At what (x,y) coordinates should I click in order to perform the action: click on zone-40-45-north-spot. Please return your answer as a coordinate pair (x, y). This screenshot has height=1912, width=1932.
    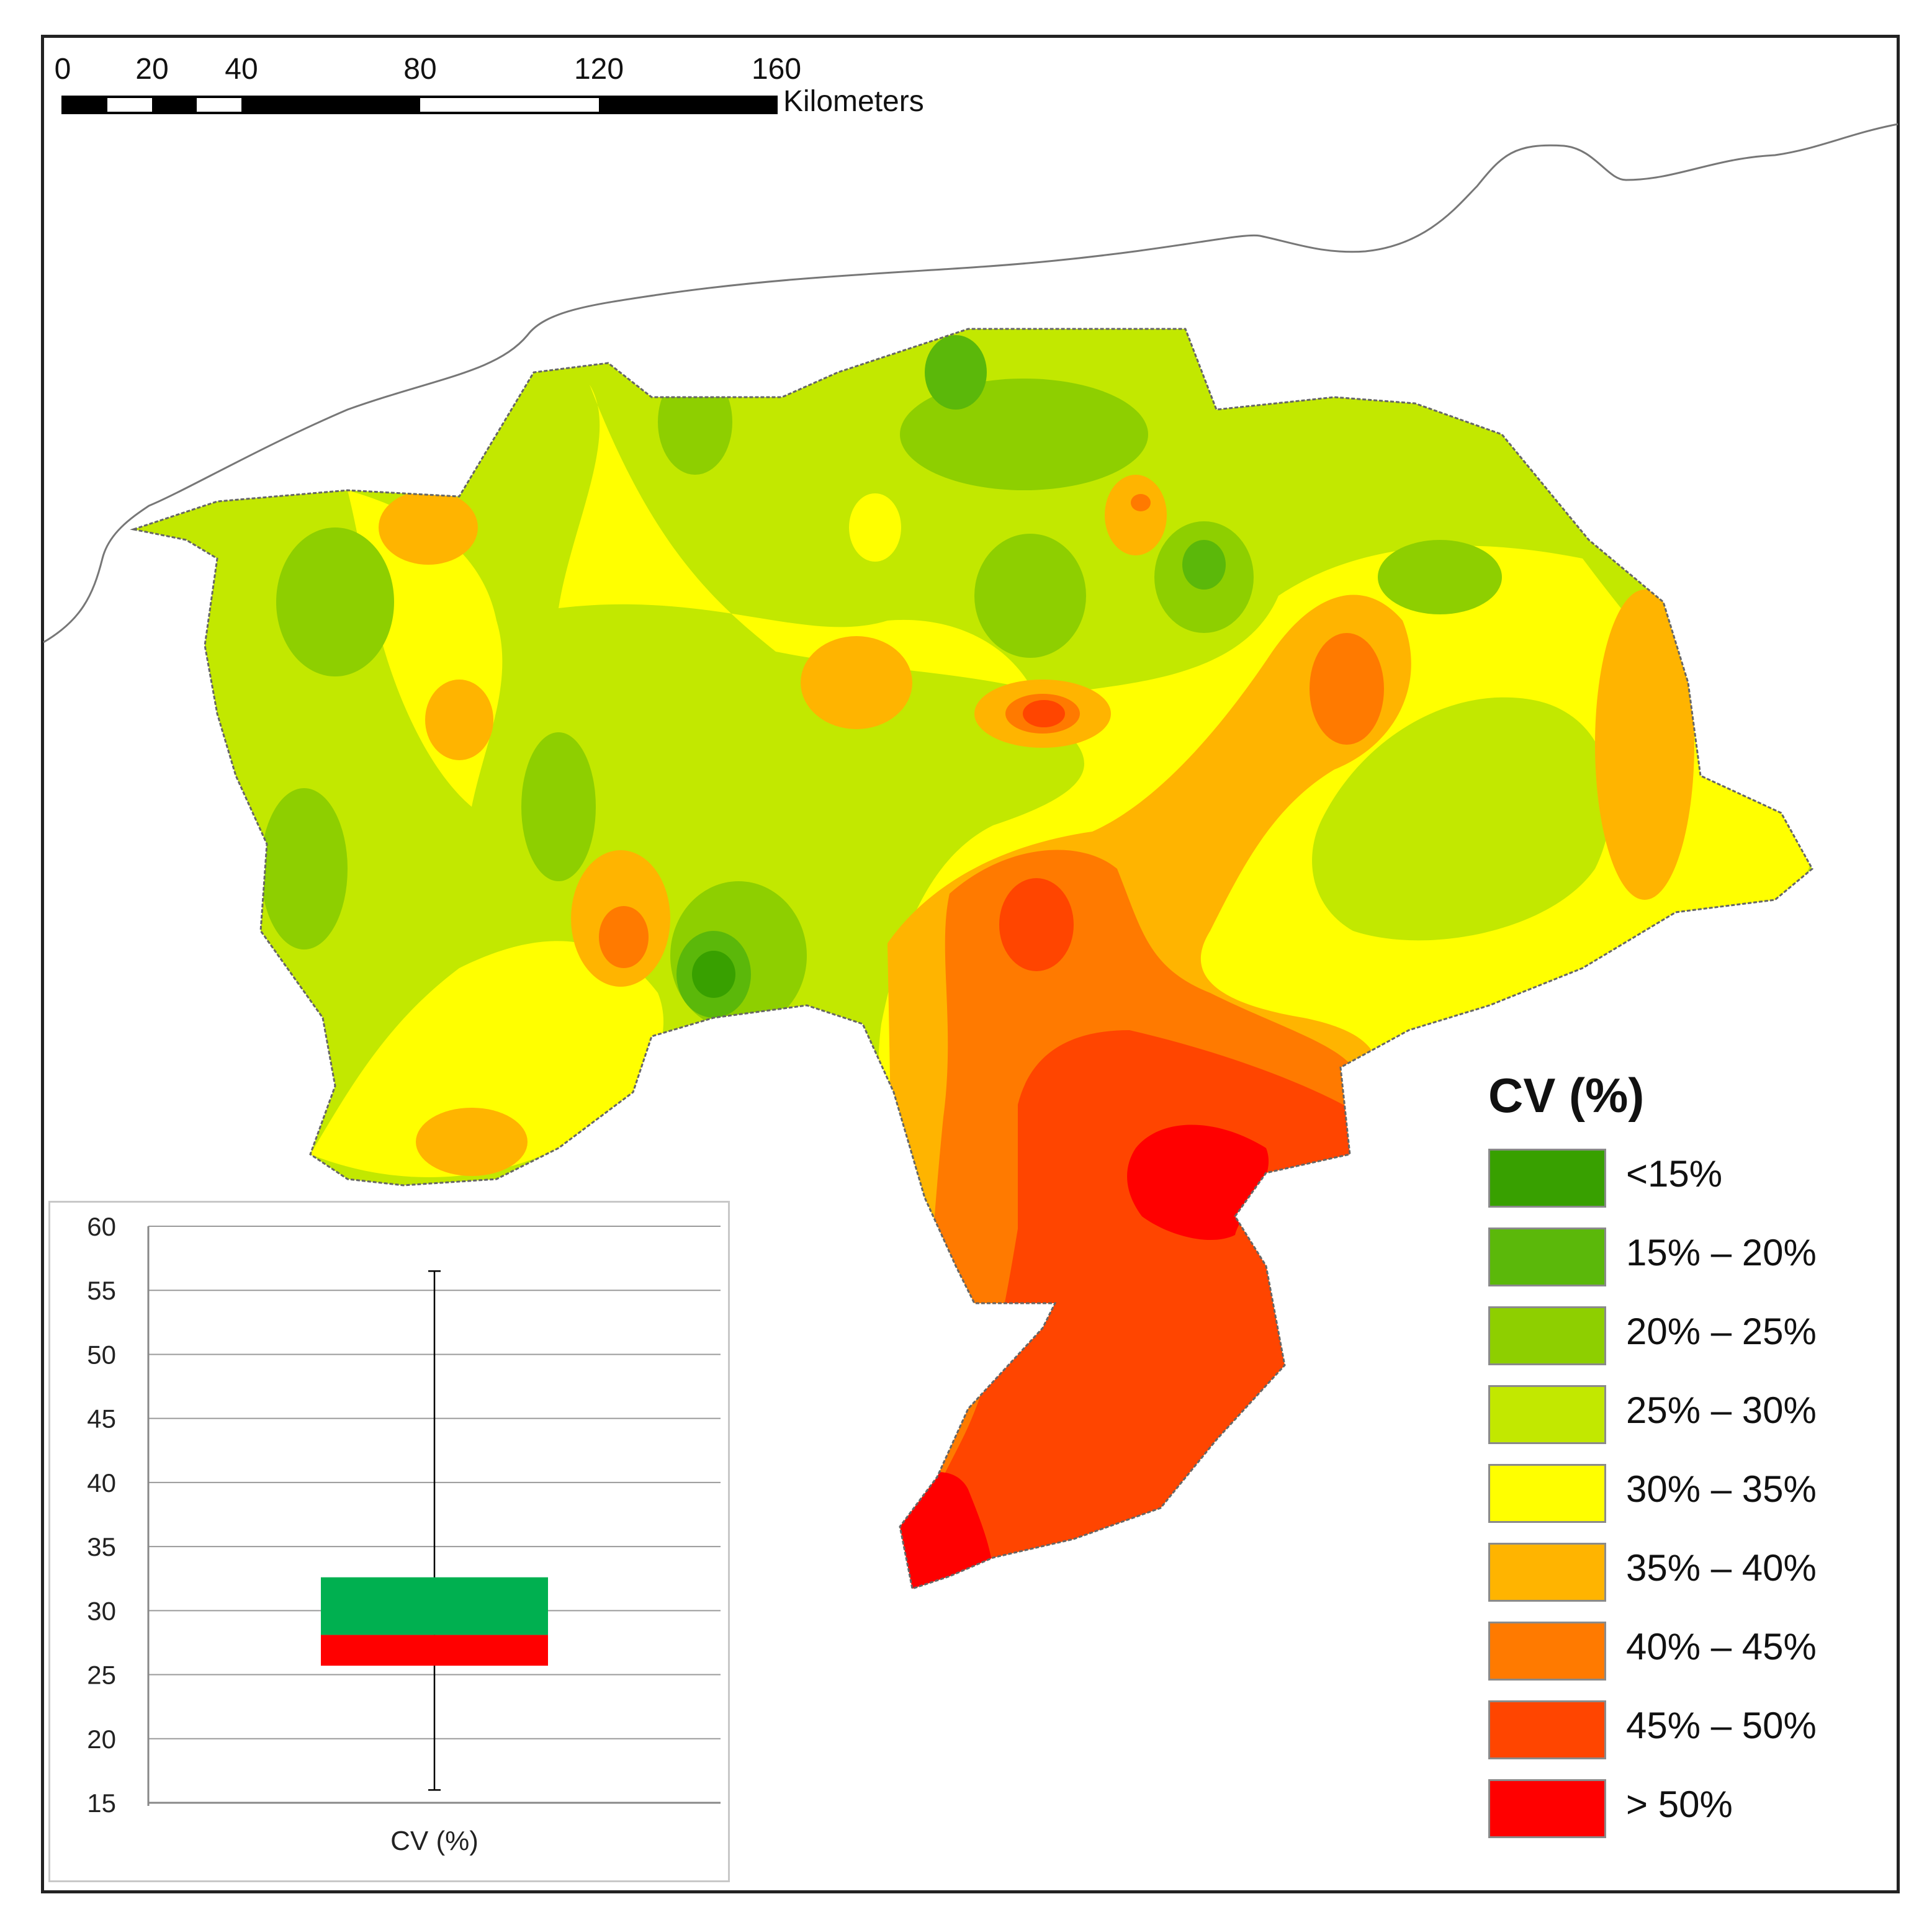
    Looking at the image, I should click on (1141, 502).